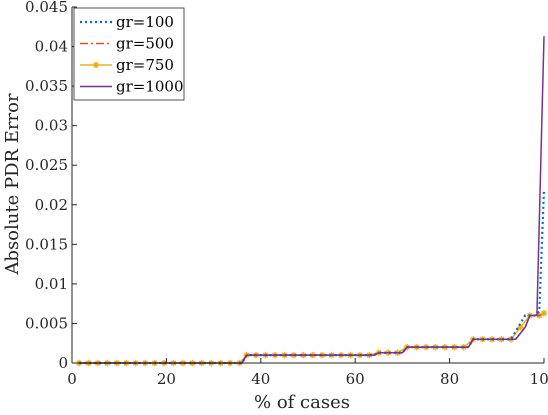  I want to click on x-tick-label: 60, so click(355, 379).